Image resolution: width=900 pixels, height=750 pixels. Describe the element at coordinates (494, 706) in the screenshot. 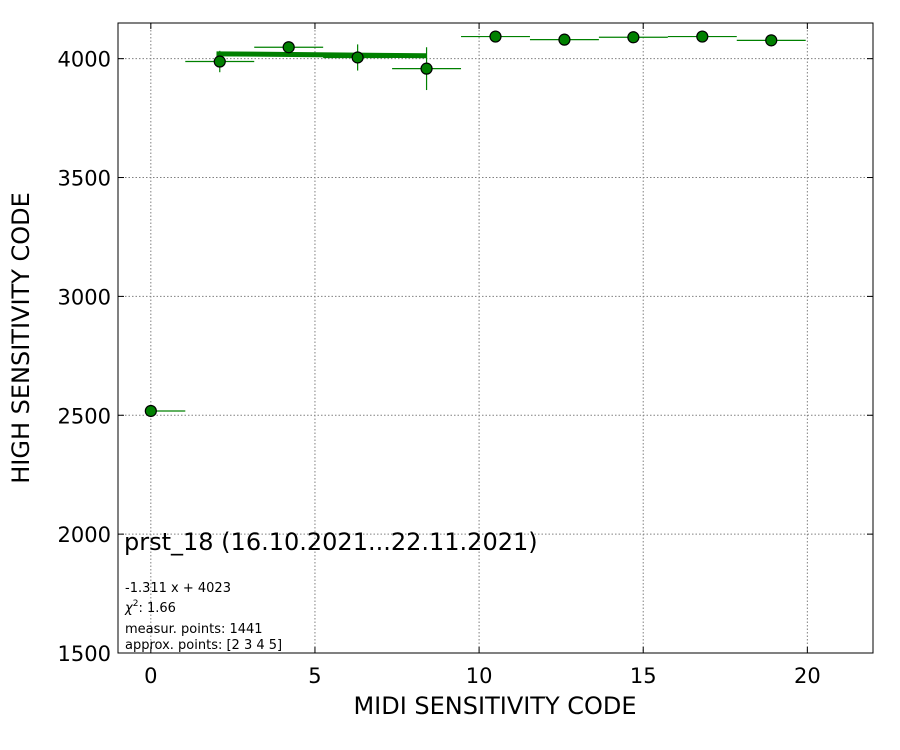

I see `x-axis-label: MIDI SENSITIVITY CODE` at that location.